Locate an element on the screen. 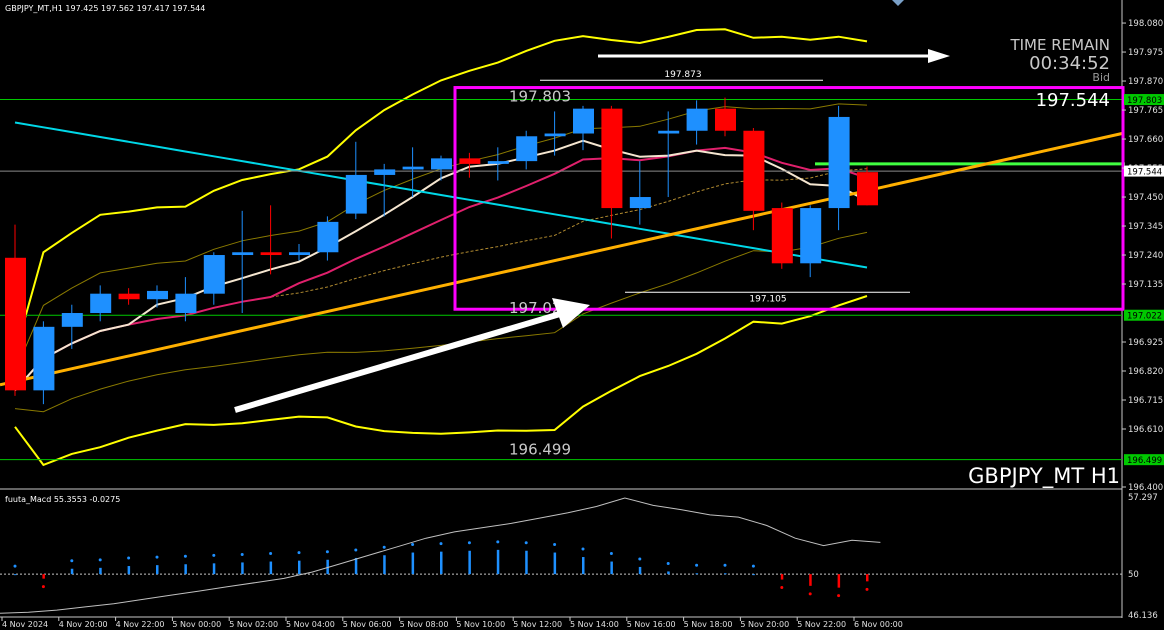 The image size is (1164, 630). time-tick-label: 5 Nov 20:00 is located at coordinates (764, 624).